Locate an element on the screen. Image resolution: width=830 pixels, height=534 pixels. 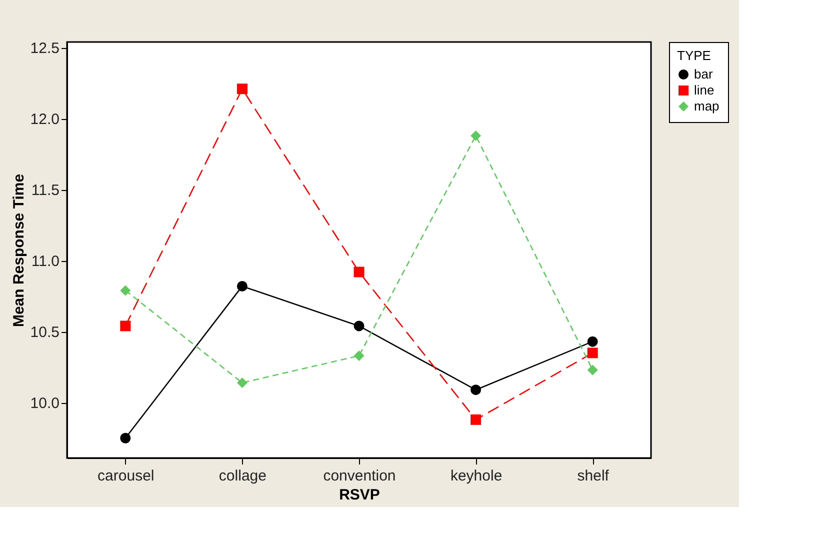
legend-label: map is located at coordinates (707, 106).